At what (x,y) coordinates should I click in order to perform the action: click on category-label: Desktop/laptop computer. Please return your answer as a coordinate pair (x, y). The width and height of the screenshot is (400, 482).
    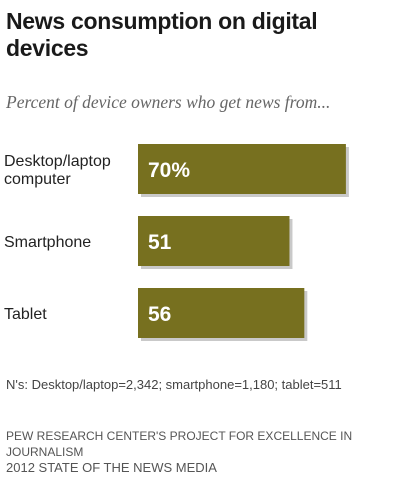
    Looking at the image, I should click on (57, 170).